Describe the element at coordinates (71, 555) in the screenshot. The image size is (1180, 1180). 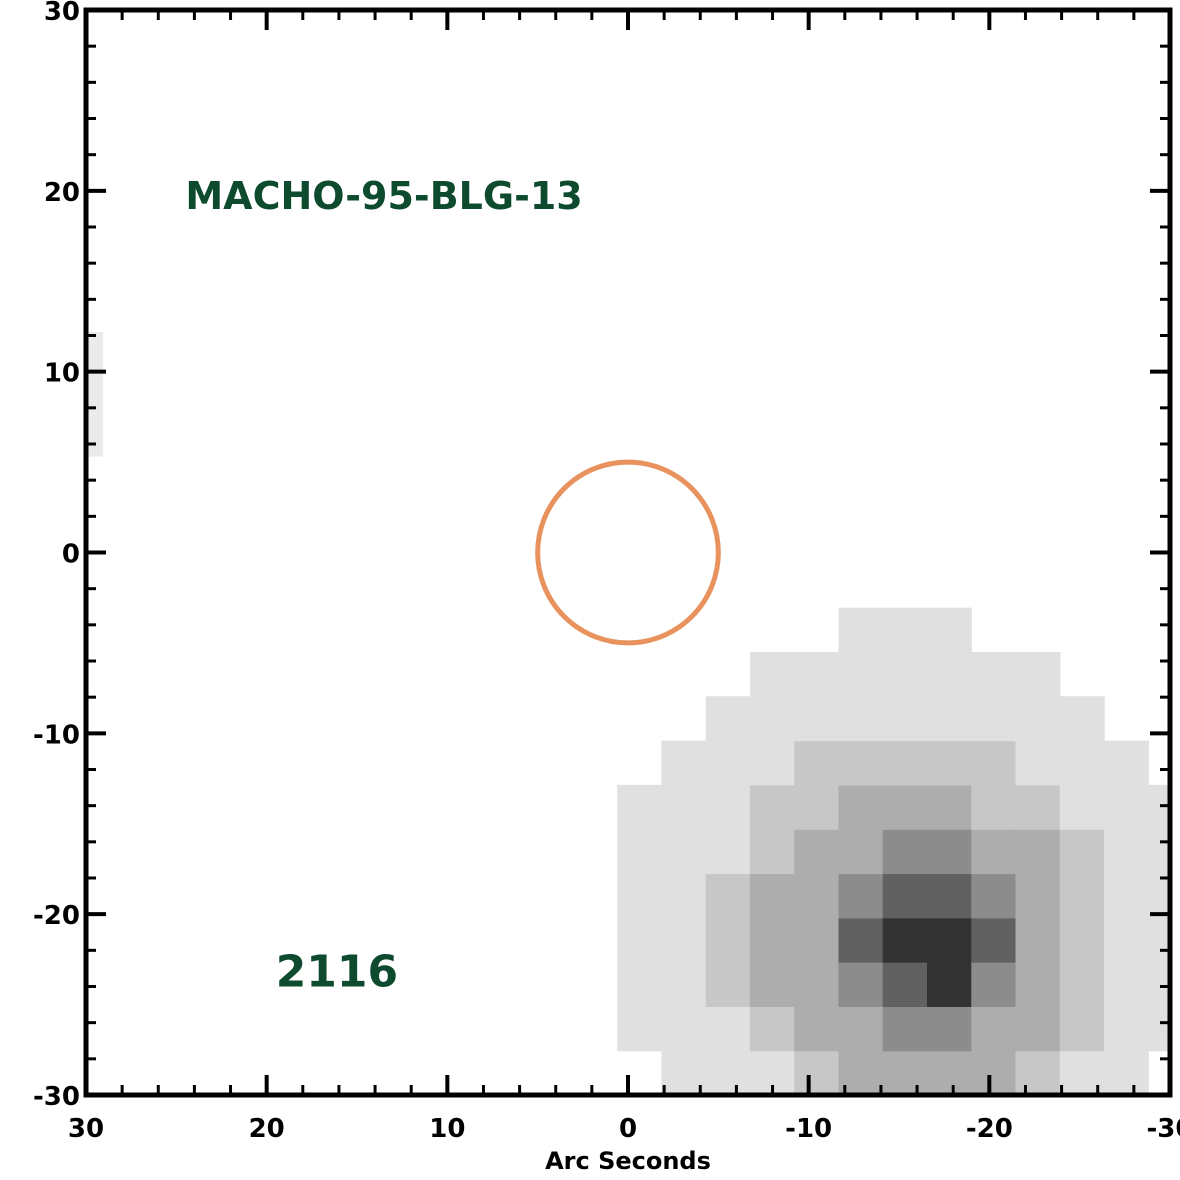
I see `y-tick-label: 0` at that location.